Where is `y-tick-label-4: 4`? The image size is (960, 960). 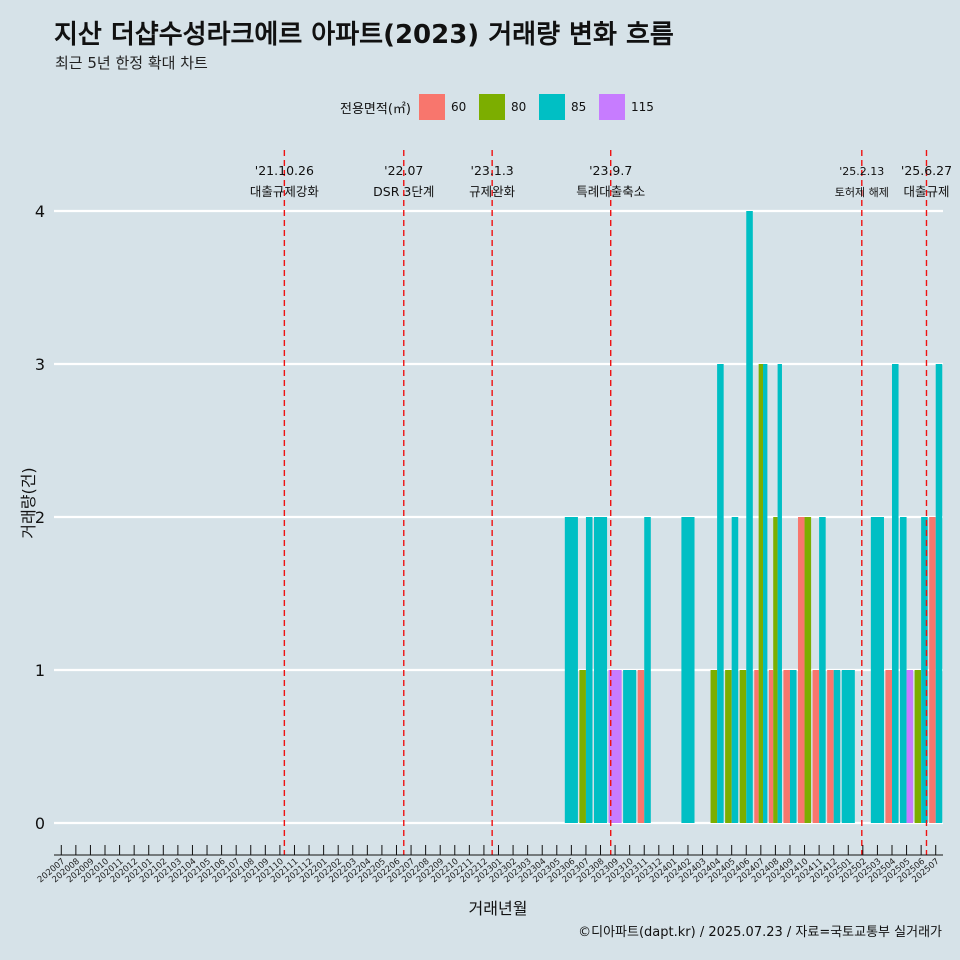
y-tick-label-4: 4 is located at coordinates (40, 211).